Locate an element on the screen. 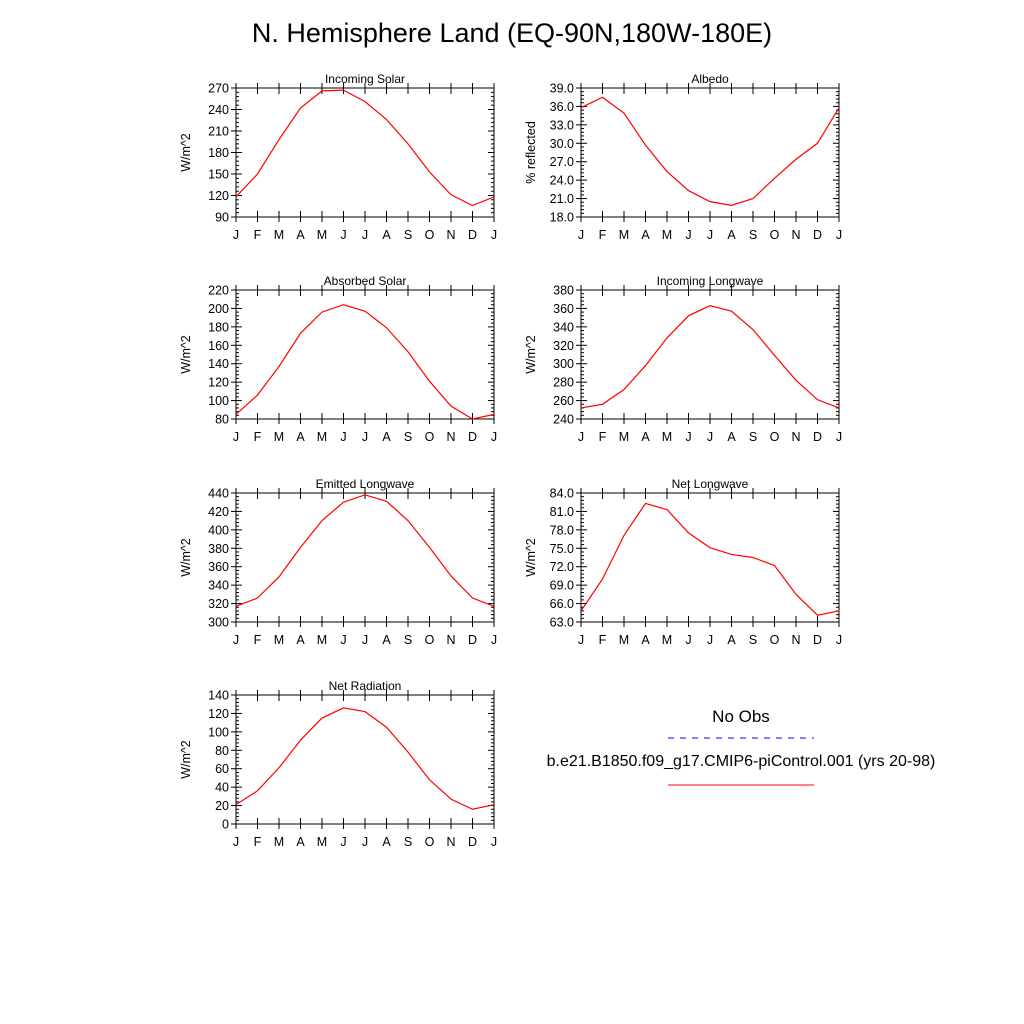  y-tick-label: 140 is located at coordinates (218, 364).